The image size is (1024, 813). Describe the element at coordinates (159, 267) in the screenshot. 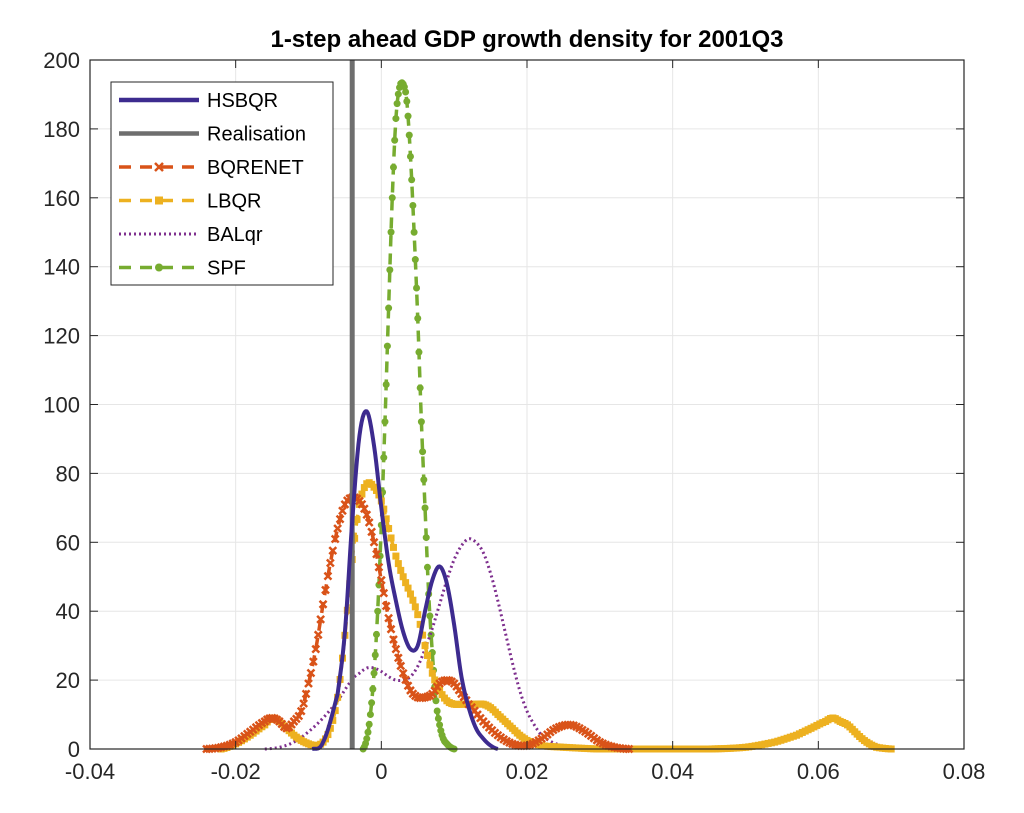

I see `legend-marker-spf` at that location.